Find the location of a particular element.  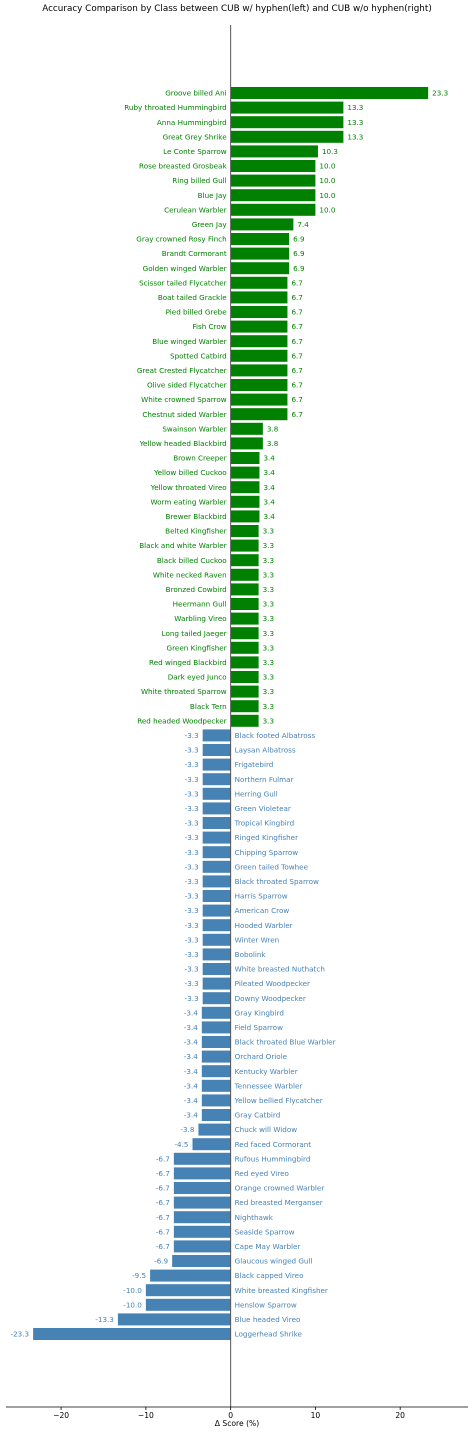

category-label: Rufous Hummingbird is located at coordinates (273, 1158).